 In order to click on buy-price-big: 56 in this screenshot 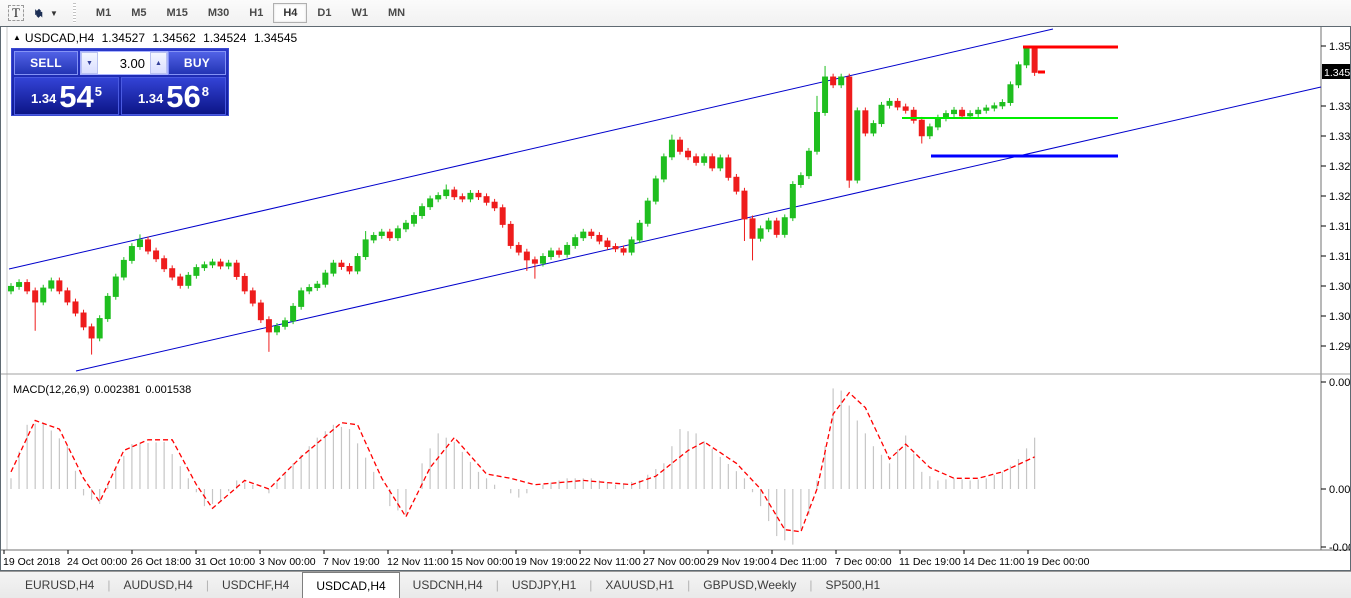, I will do `click(183, 96)`.